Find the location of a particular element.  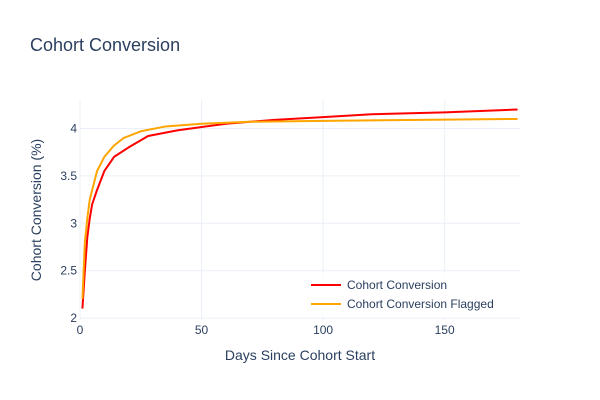

x-tick-label: 0 is located at coordinates (80, 330).